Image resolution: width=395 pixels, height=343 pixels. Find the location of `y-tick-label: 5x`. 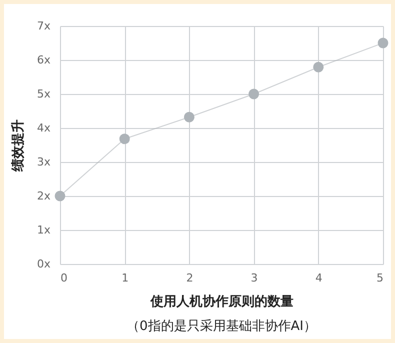

y-tick-label: 5x is located at coordinates (43, 94).